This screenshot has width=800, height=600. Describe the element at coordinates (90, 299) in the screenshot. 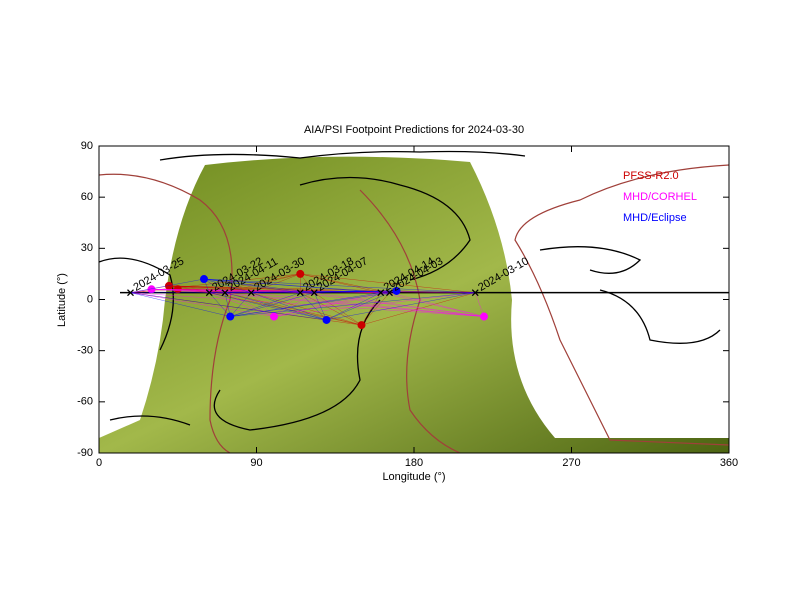

I see `y-tick-label: 0` at that location.